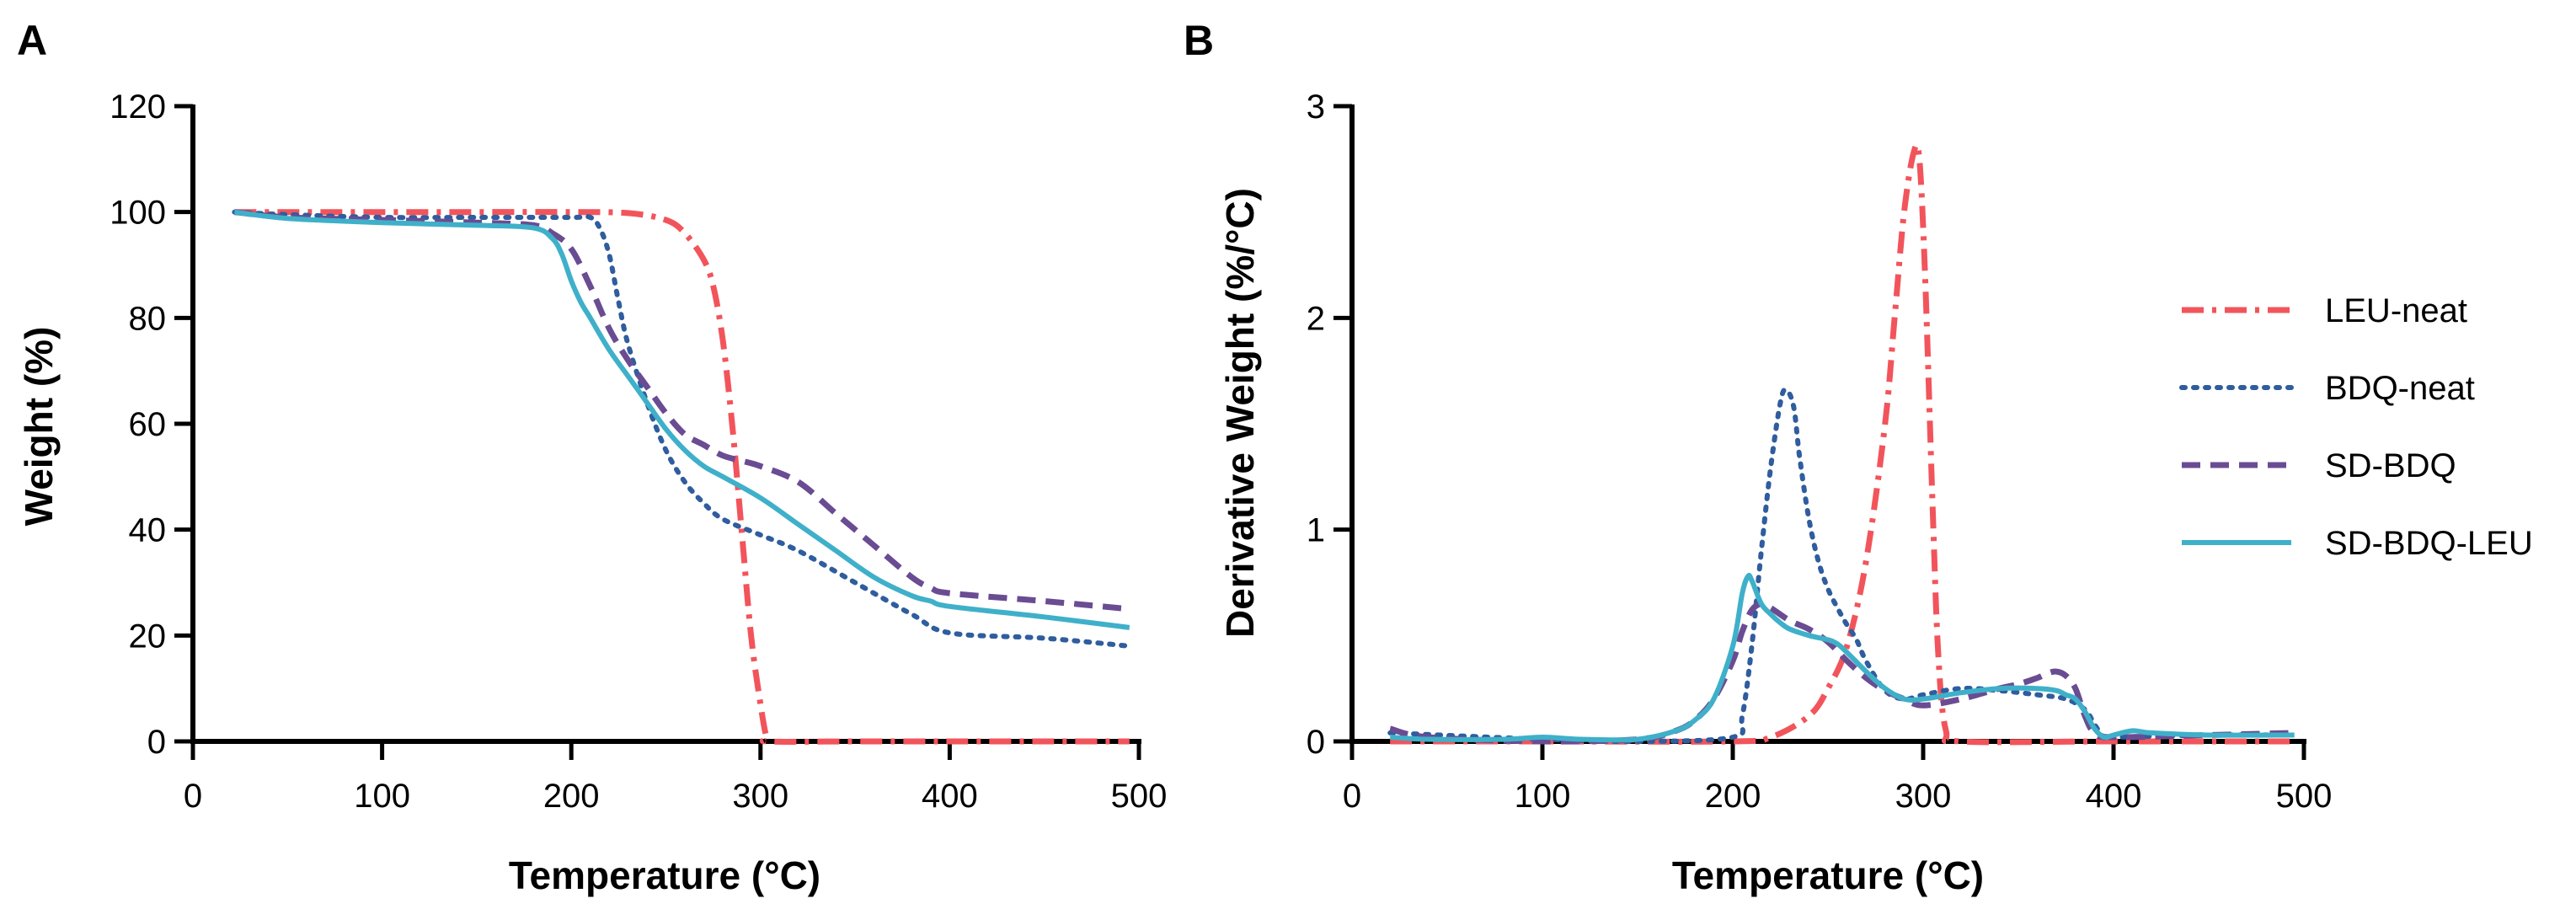  Describe the element at coordinates (2390, 465) in the screenshot. I see `legend-label-sd-bdq: SD-BDQ` at that location.